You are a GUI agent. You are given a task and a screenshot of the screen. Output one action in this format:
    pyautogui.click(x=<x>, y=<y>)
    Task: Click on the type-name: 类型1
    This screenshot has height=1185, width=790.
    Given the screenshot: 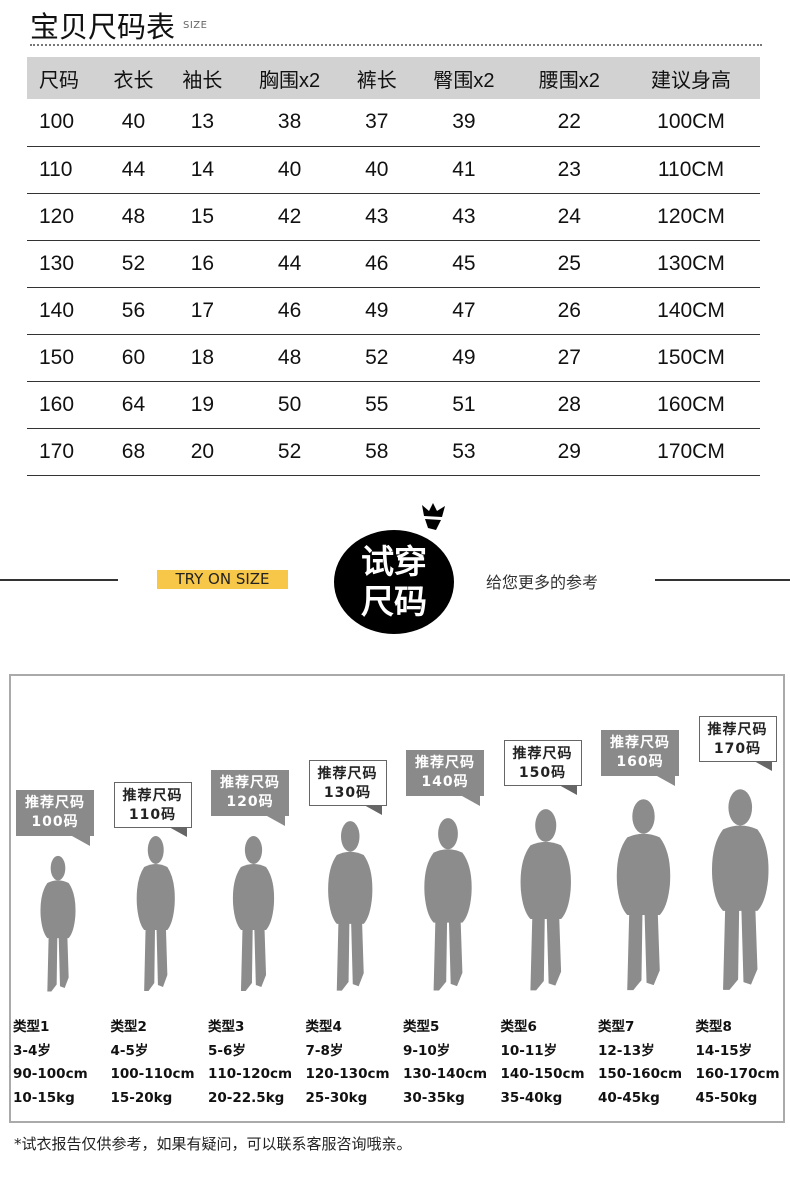 What is the action you would take?
    pyautogui.click(x=31, y=1027)
    